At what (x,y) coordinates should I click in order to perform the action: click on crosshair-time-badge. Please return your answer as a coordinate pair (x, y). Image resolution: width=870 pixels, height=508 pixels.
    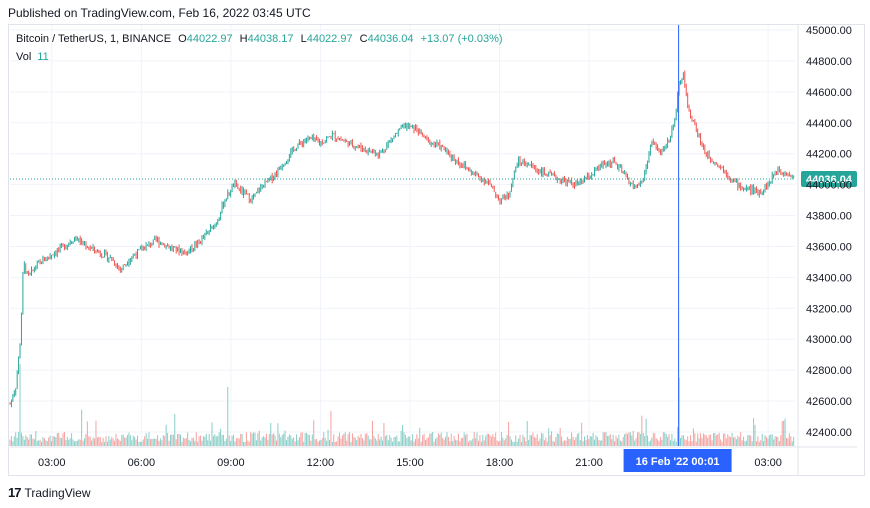
    Looking at the image, I should click on (677, 460).